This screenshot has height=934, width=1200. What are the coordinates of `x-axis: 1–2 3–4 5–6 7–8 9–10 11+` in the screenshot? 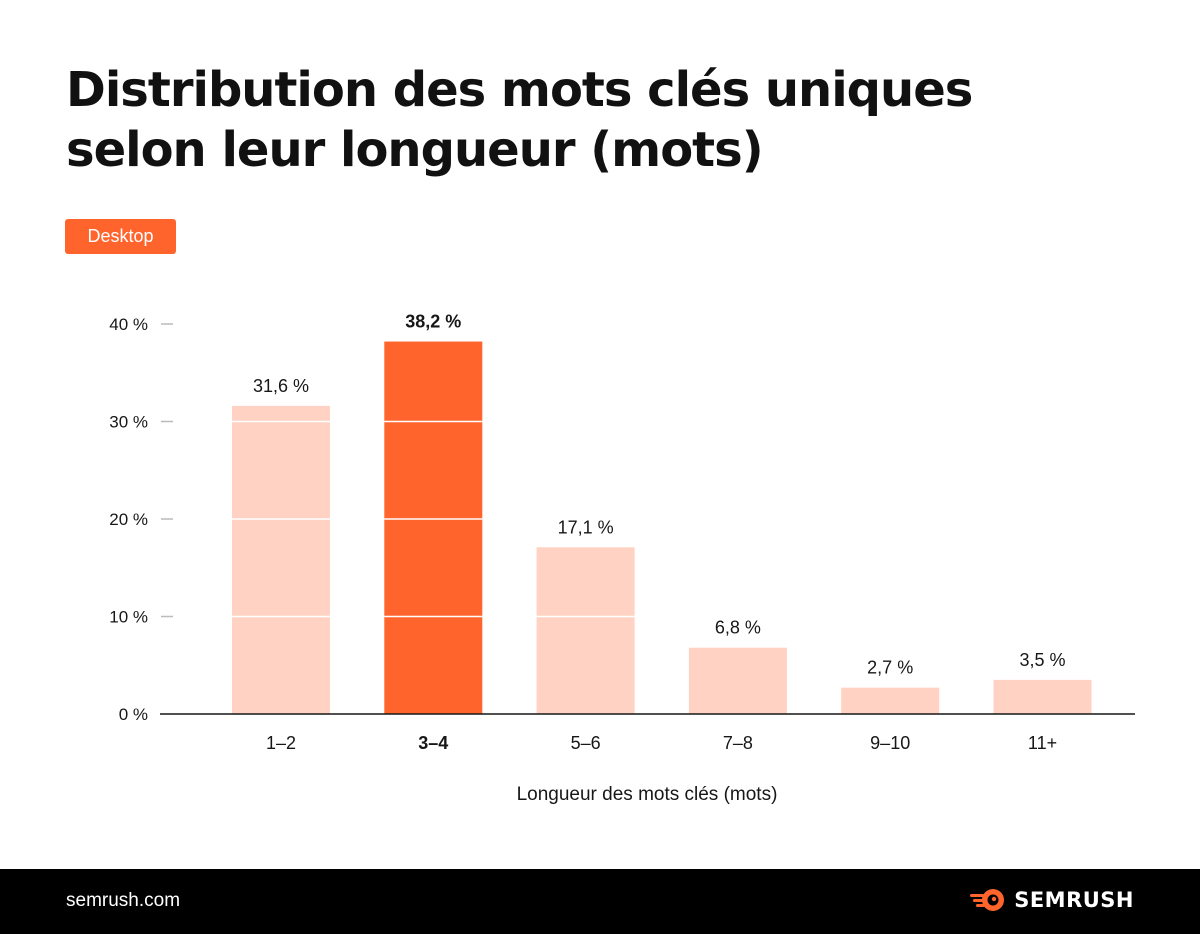 It's located at (647, 733).